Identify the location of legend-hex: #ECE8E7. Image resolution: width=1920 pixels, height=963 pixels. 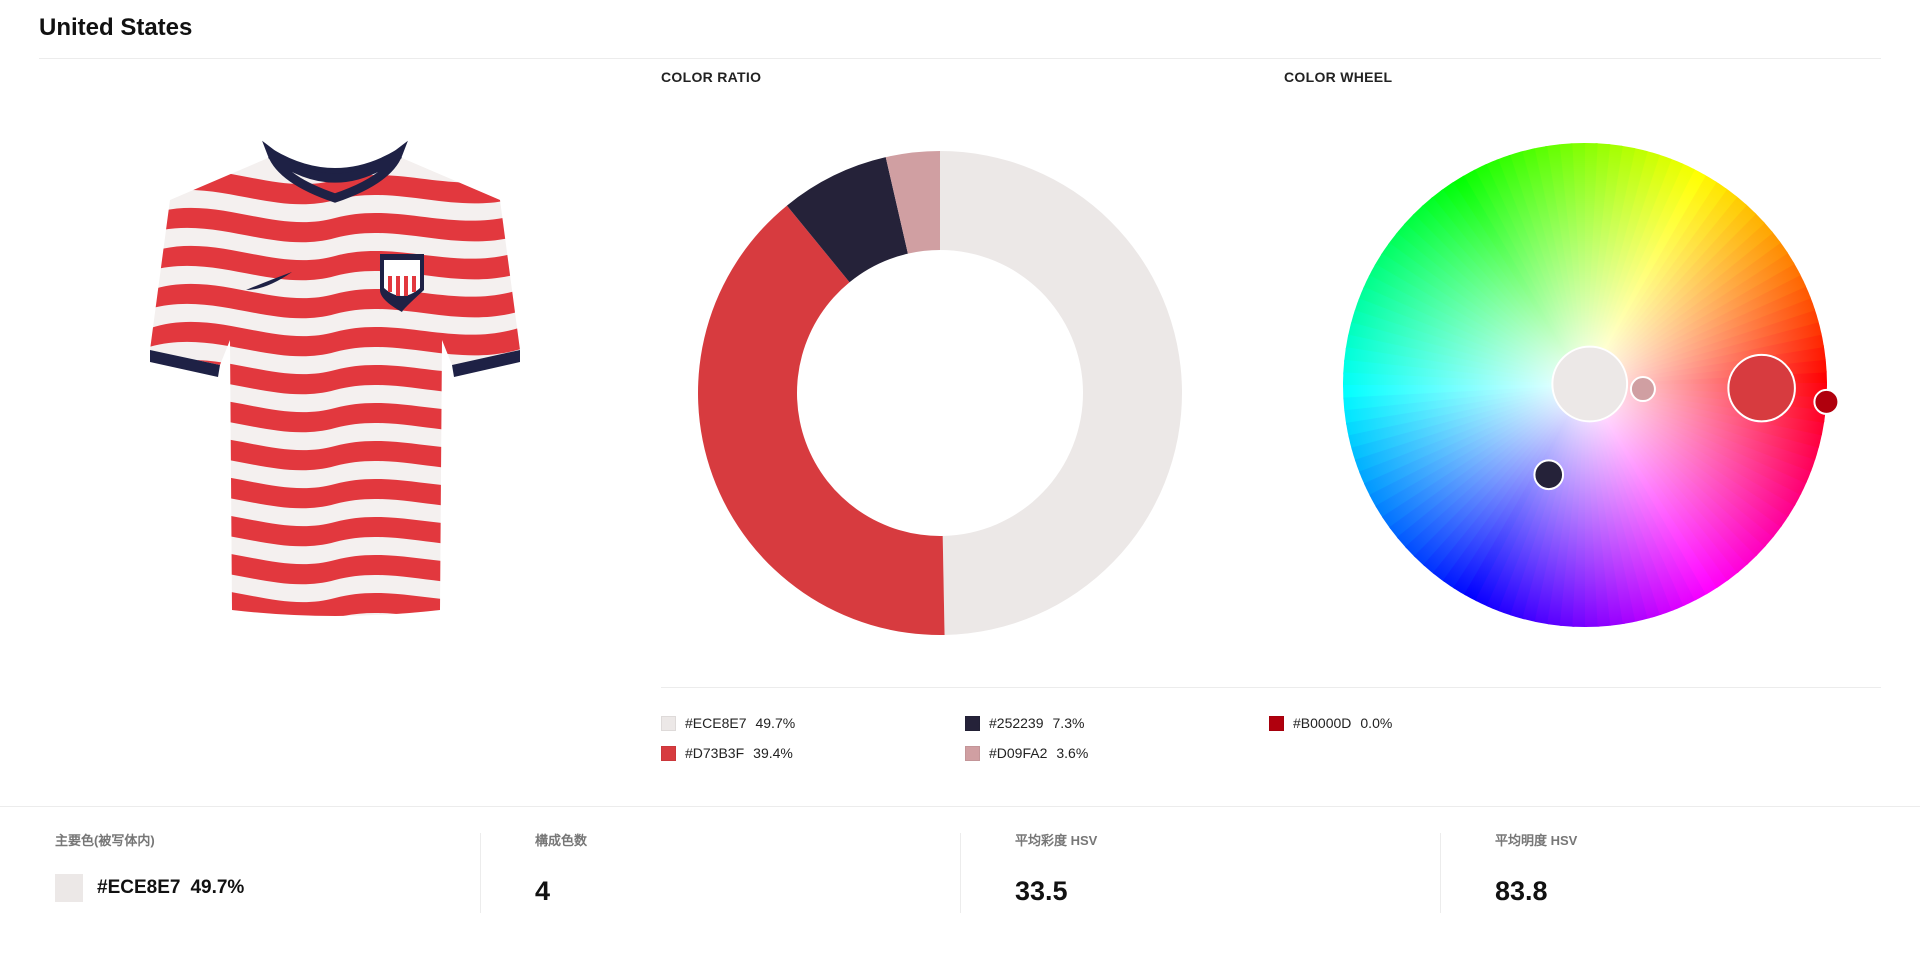
(716, 723).